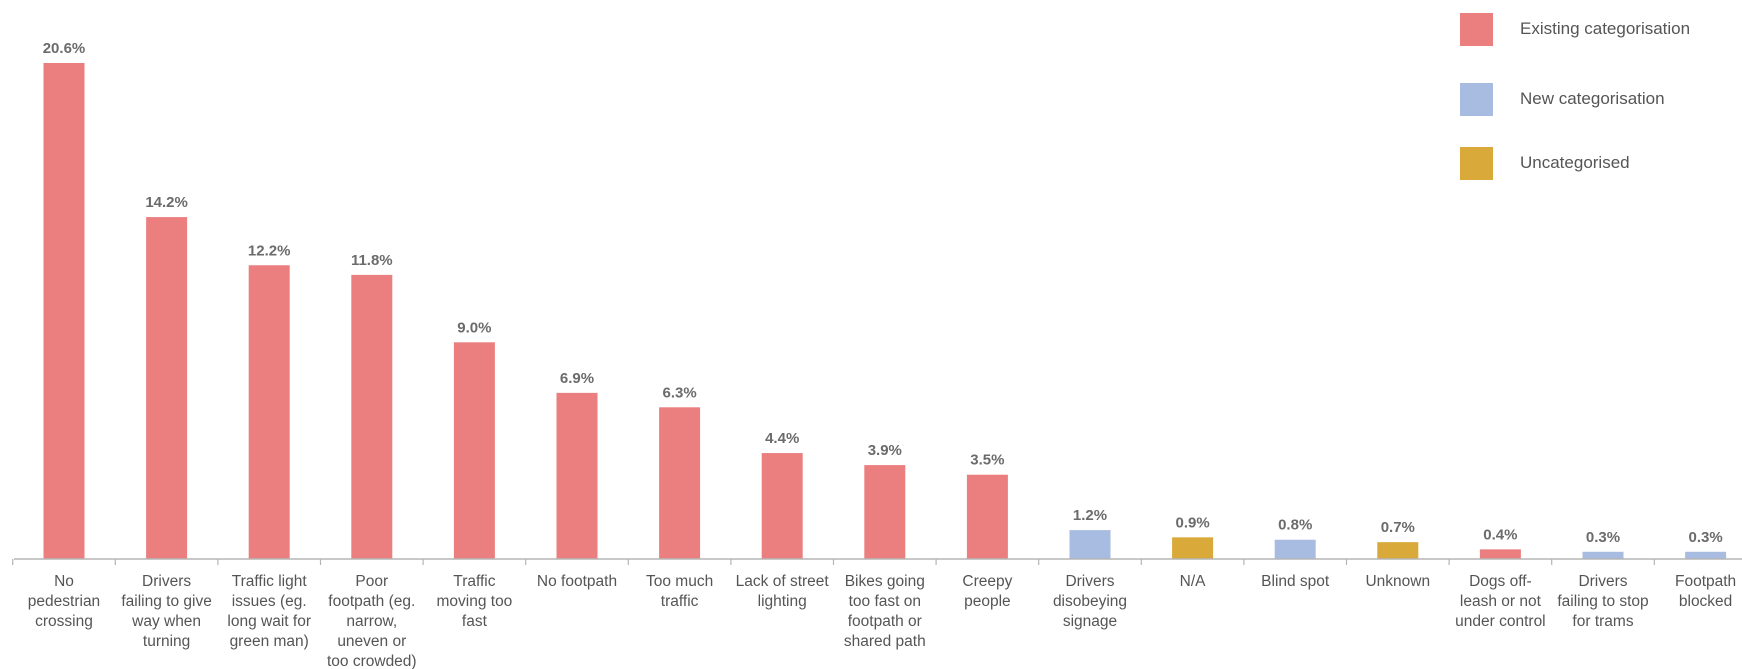  Describe the element at coordinates (1090, 515) in the screenshot. I see `data-label: 1.2%` at that location.